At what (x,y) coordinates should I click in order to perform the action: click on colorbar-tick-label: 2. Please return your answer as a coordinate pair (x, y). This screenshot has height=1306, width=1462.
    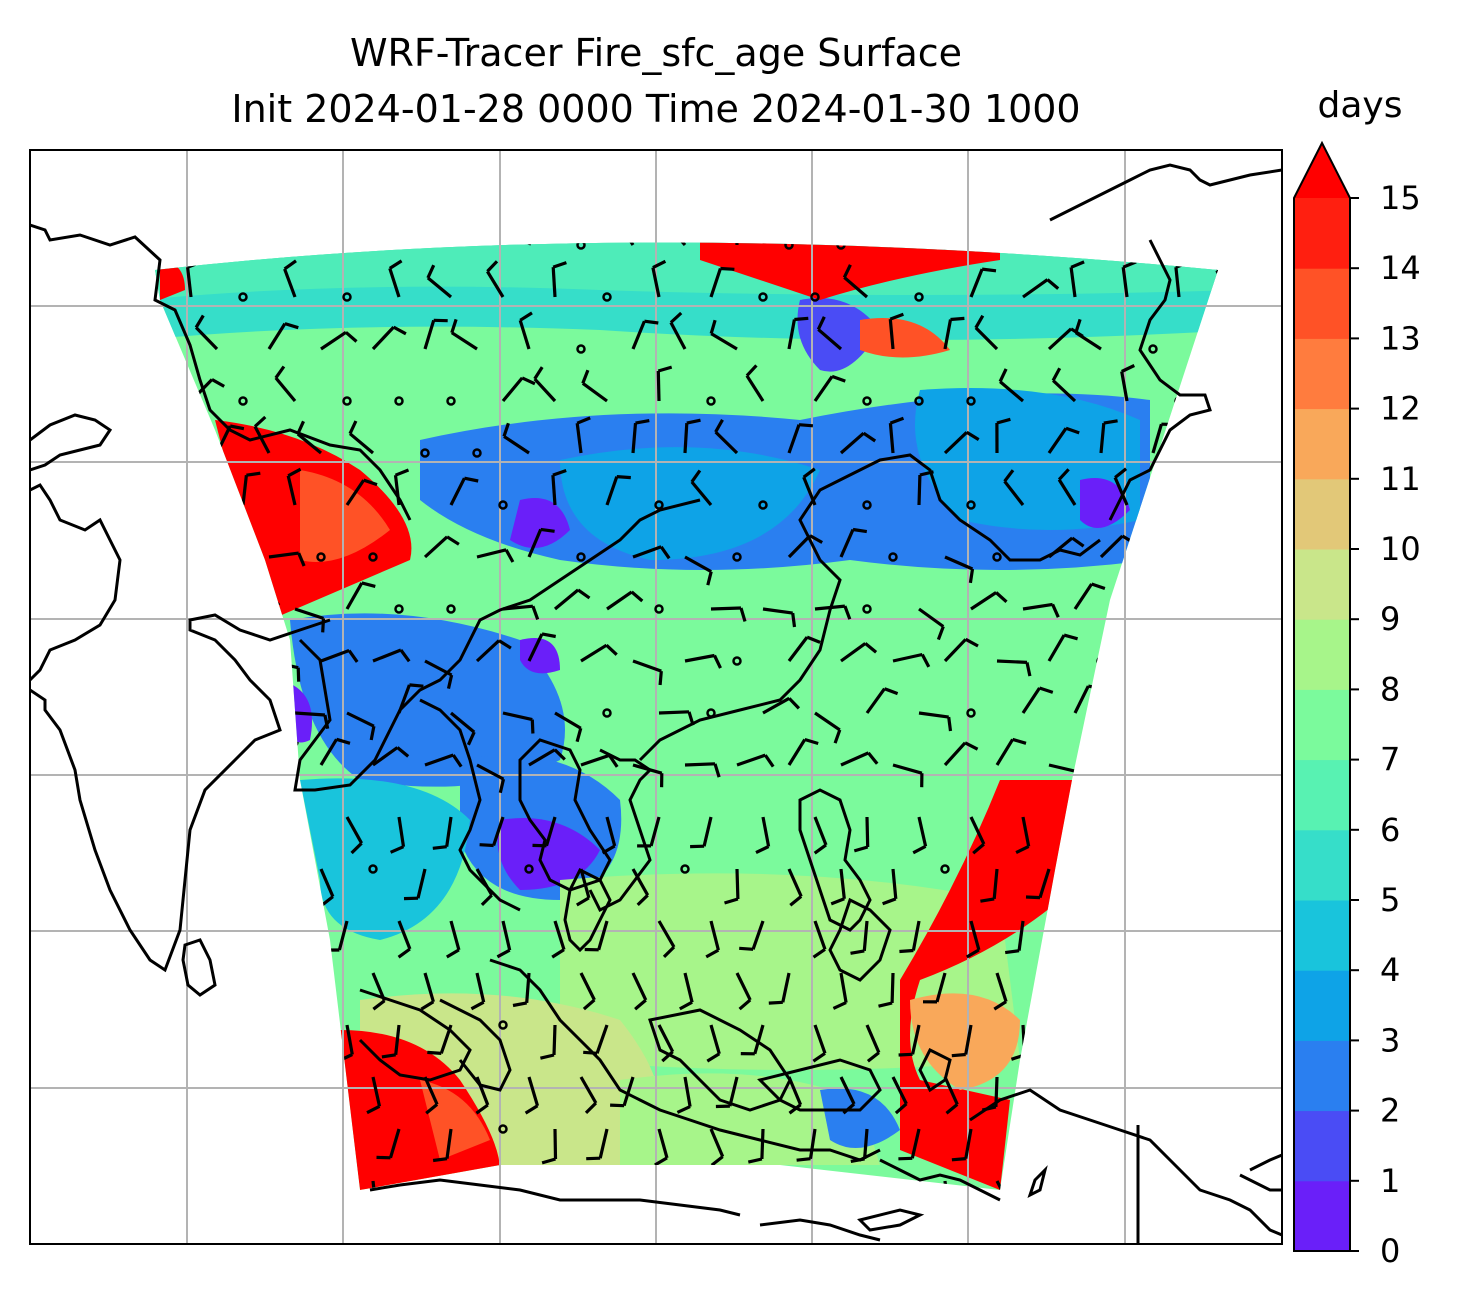
    Looking at the image, I should click on (1390, 1111).